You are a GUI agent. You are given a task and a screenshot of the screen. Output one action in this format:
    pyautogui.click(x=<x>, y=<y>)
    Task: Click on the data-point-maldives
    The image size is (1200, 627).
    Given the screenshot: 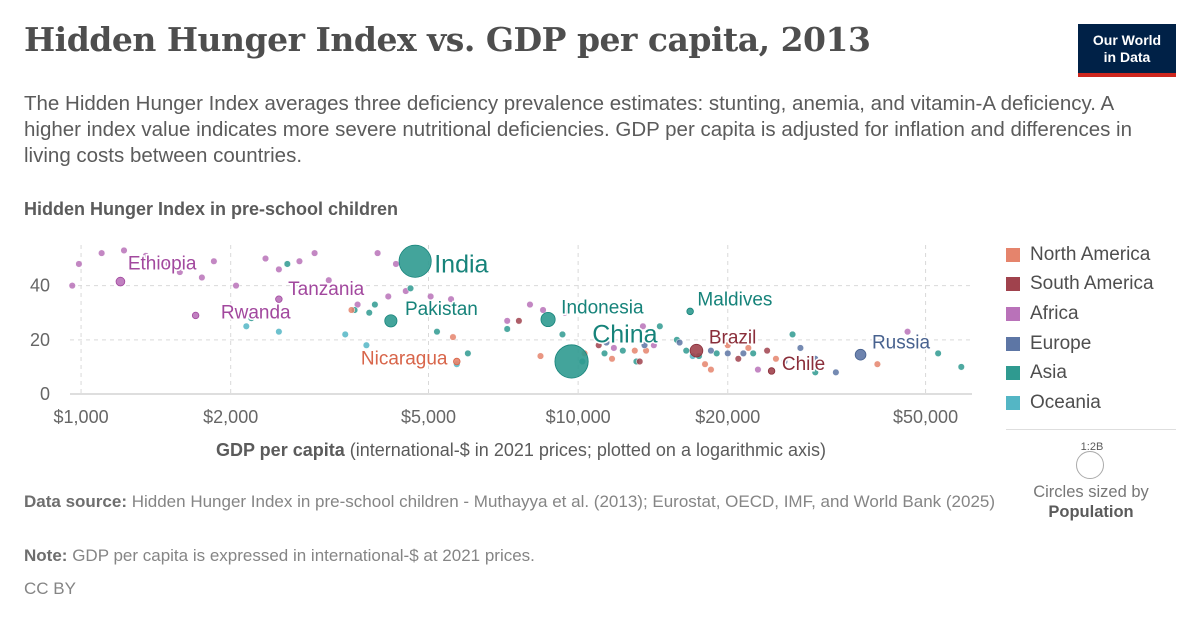 What is the action you would take?
    pyautogui.click(x=690, y=311)
    